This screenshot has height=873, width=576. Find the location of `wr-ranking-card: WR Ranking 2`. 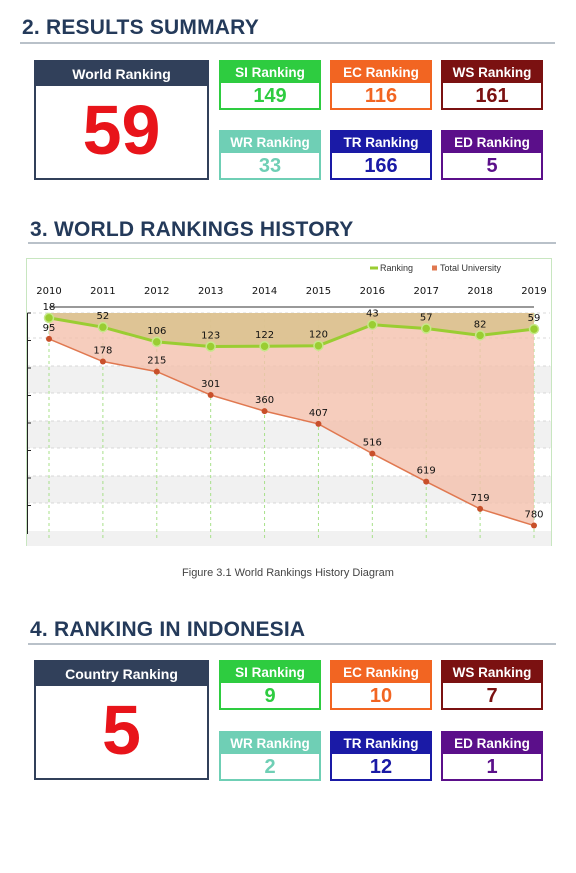

wr-ranking-card: WR Ranking 2 is located at coordinates (270, 756).